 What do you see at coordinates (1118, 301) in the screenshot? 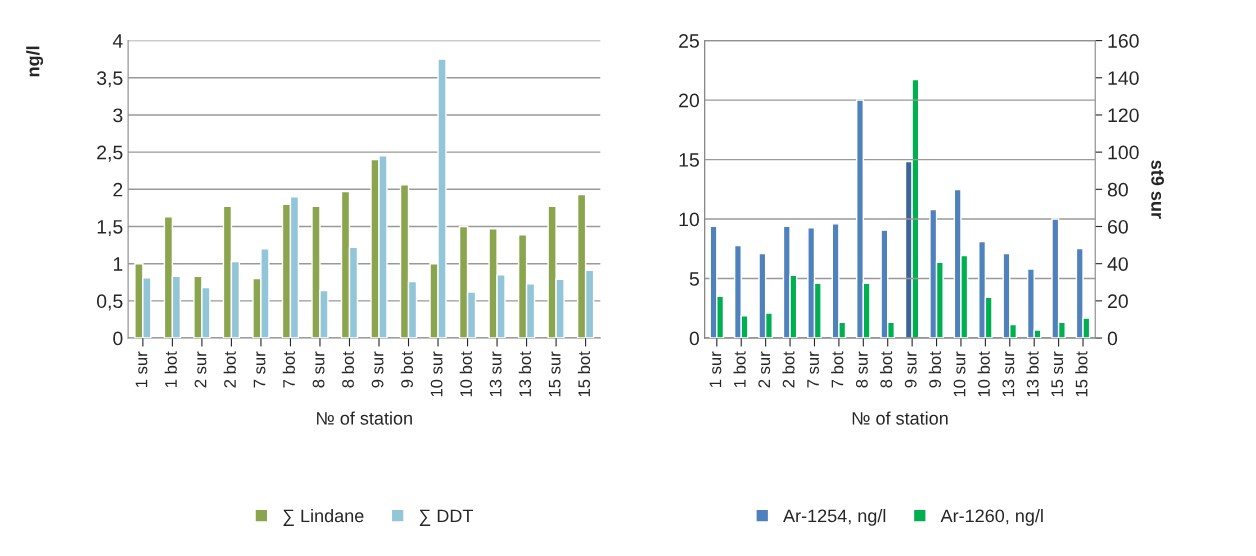
I see `y2-tick-label: 20` at bounding box center [1118, 301].